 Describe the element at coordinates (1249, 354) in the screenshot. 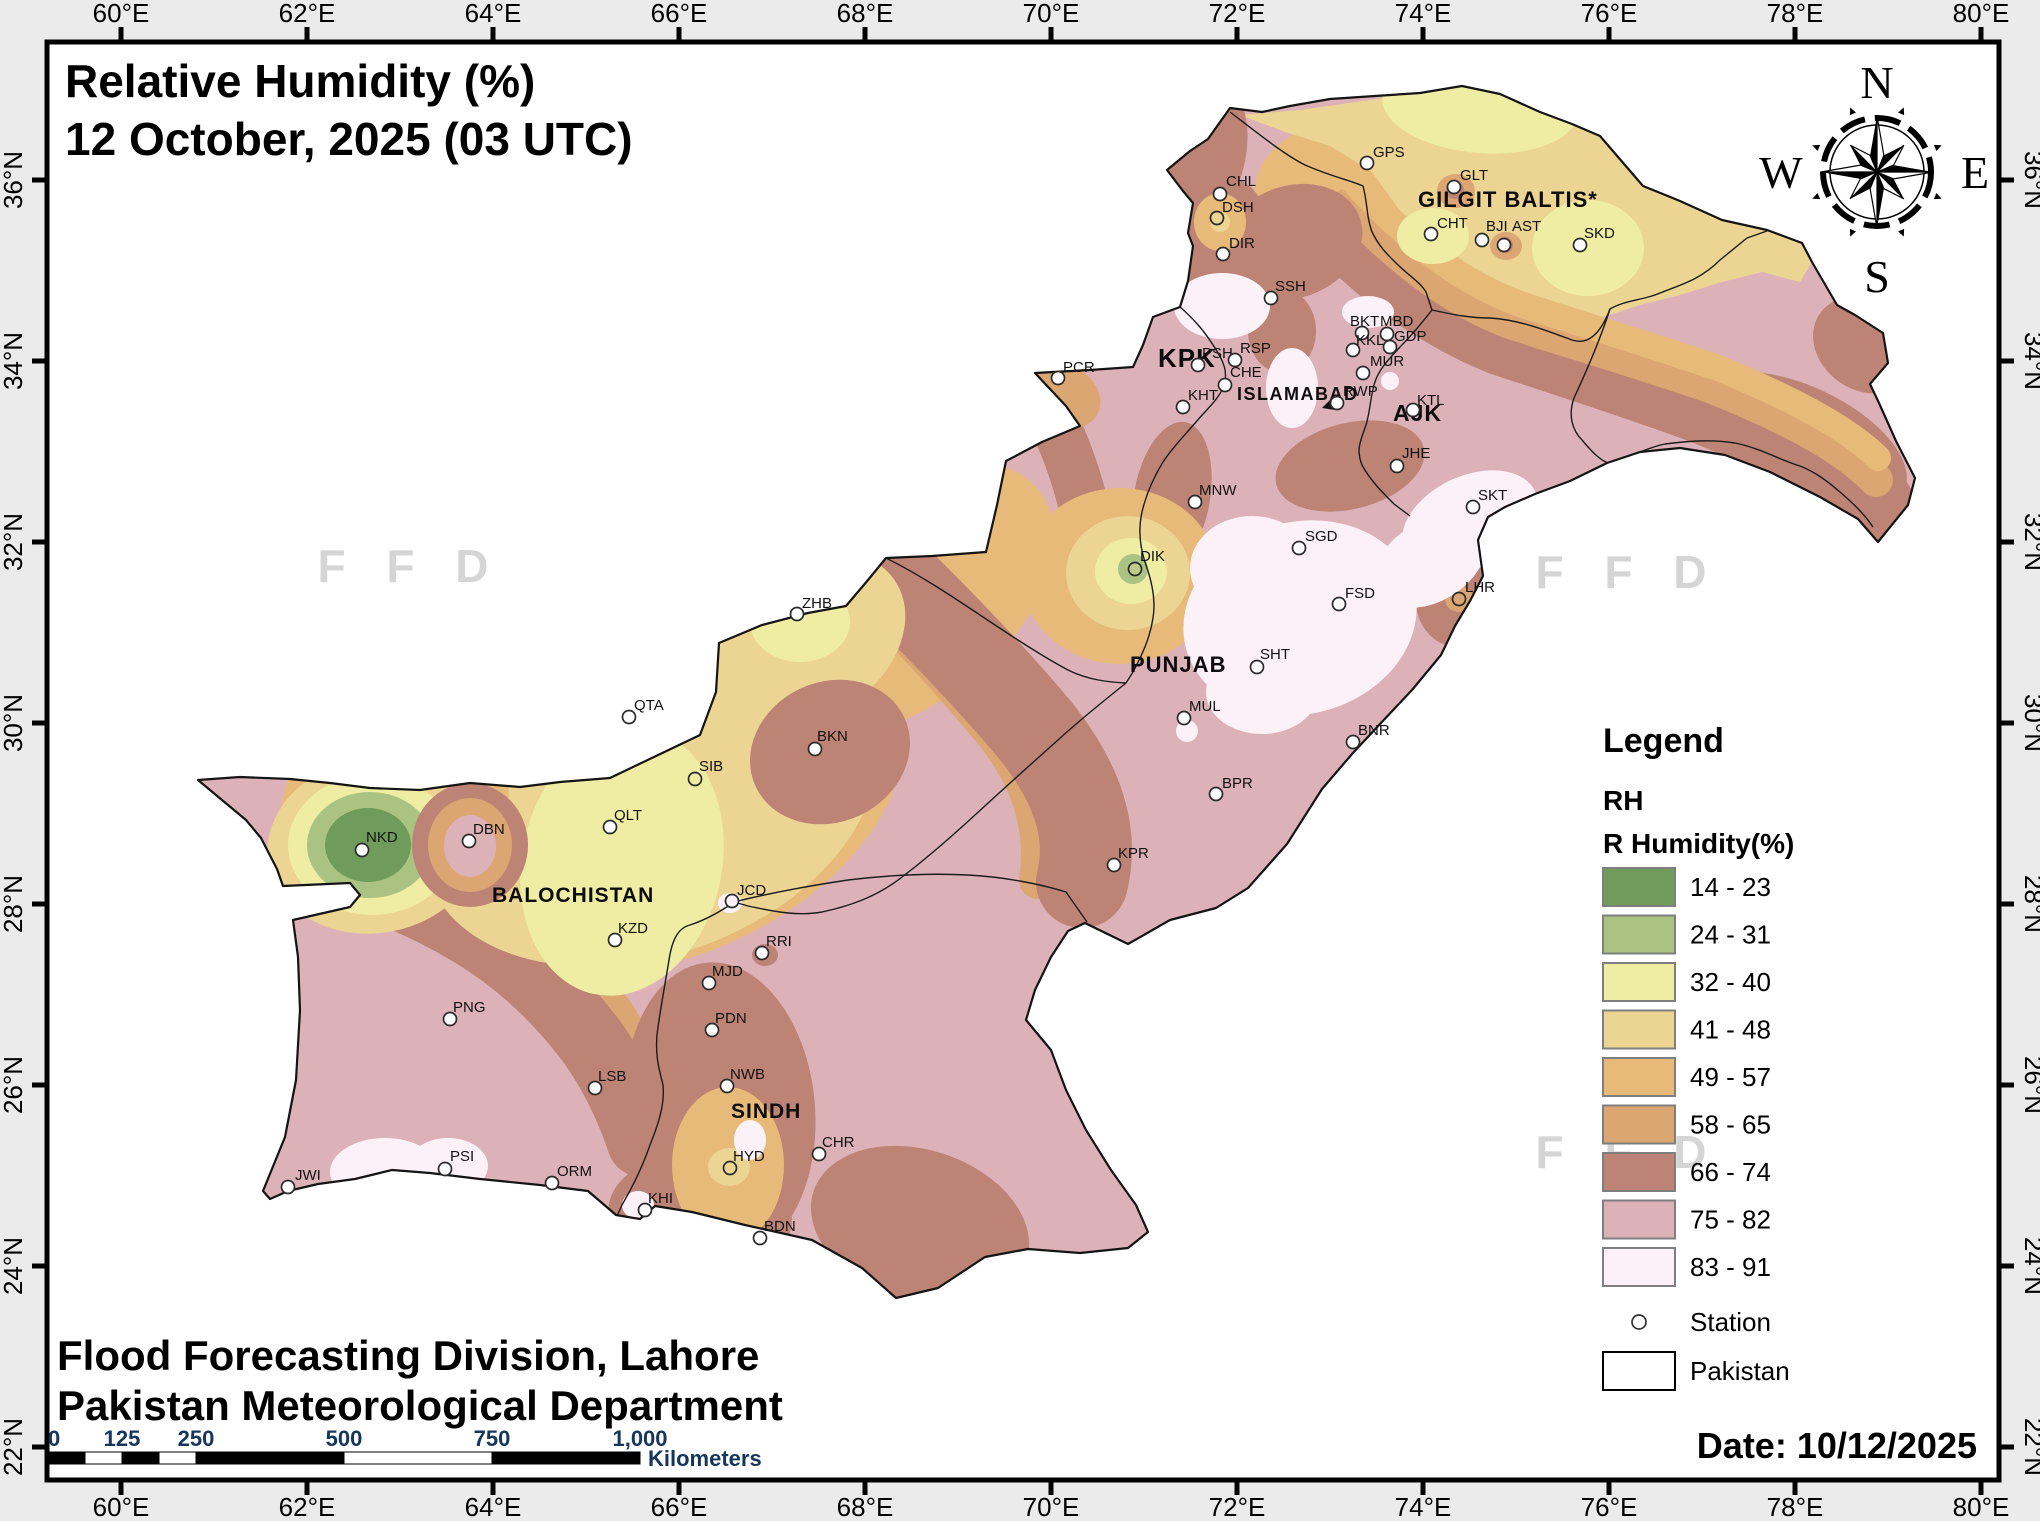

I see `station-rsp: RSP` at that location.